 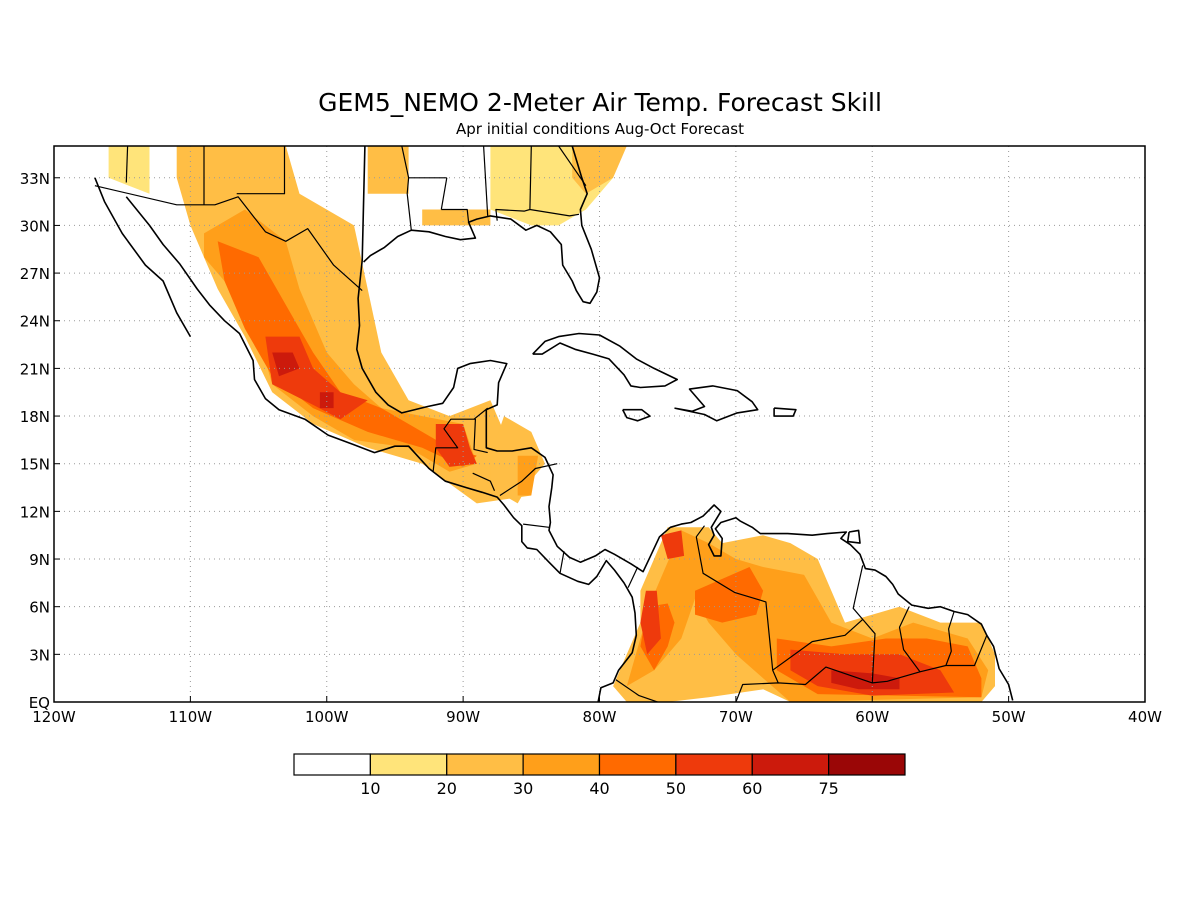 I want to click on y-tick-label: 21N, so click(x=35, y=369).